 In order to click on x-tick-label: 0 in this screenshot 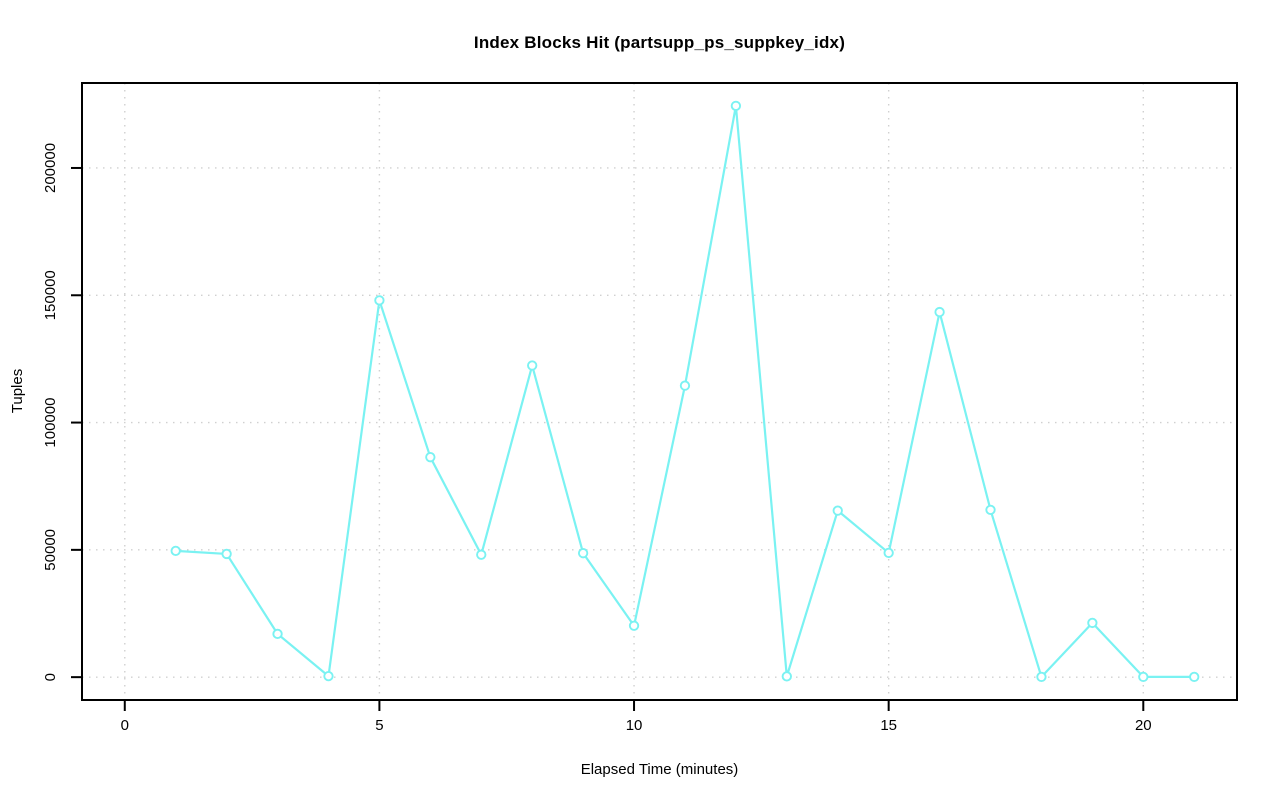, I will do `click(125, 725)`.